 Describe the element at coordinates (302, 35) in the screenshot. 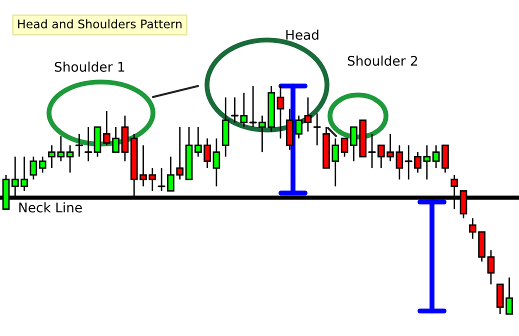

I see `text: Head` at that location.